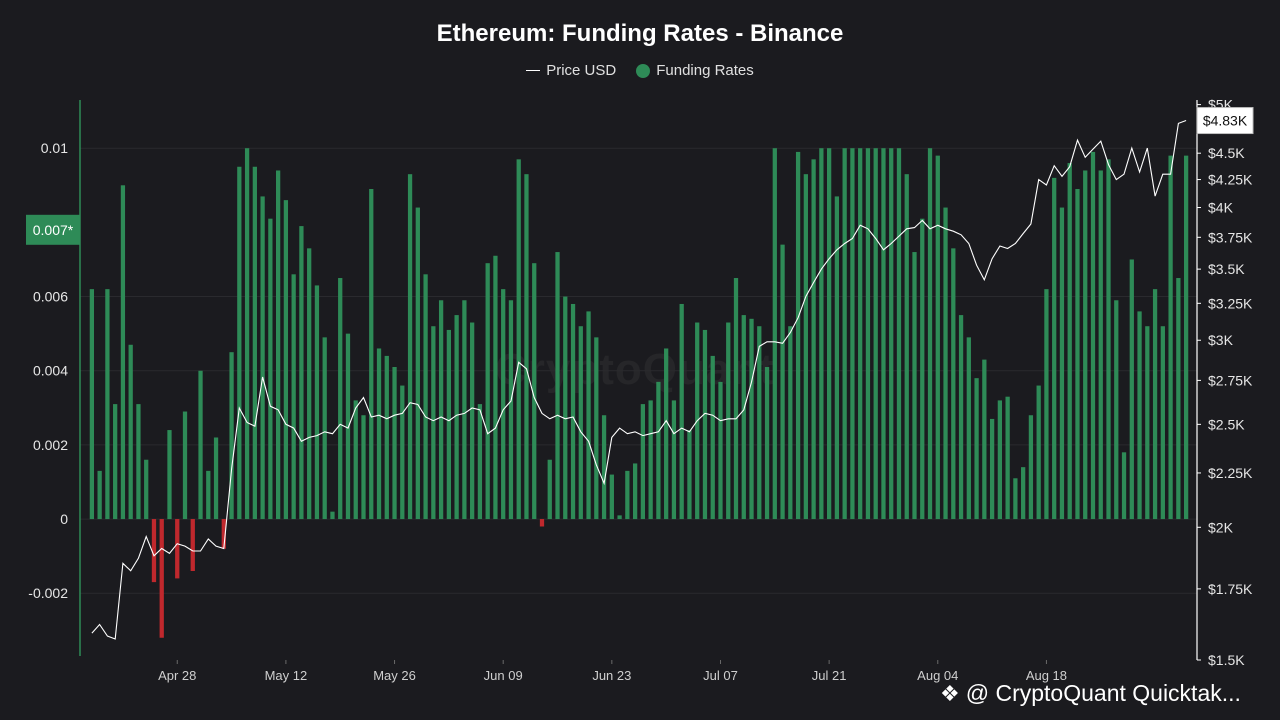 Image resolution: width=1280 pixels, height=720 pixels. What do you see at coordinates (611, 675) in the screenshot?
I see `x-tick-label: Jun 23` at bounding box center [611, 675].